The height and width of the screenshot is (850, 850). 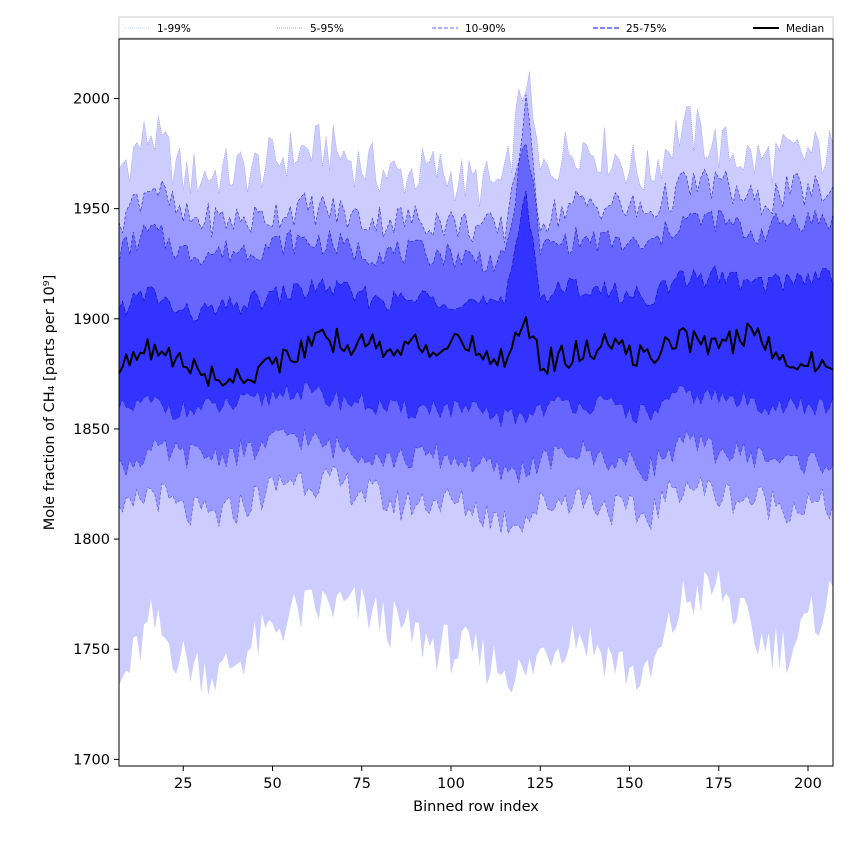 I want to click on legend: 1-99% 5-95% 10-90% 25-75% Median, so click(x=476, y=27).